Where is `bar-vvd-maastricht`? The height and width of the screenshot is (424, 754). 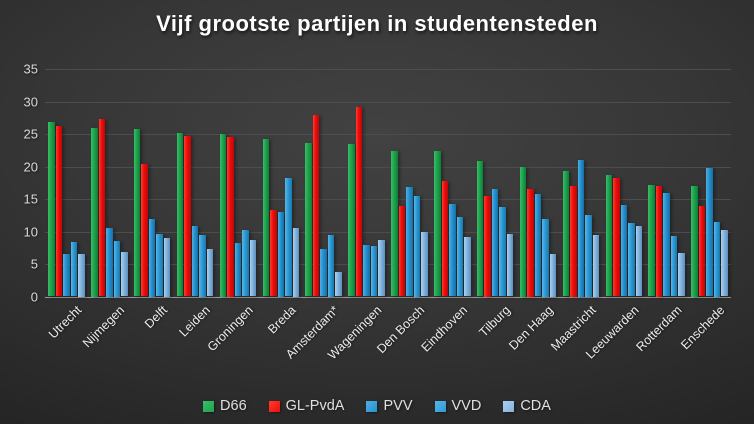
bar-vvd-maastricht is located at coordinates (588, 256).